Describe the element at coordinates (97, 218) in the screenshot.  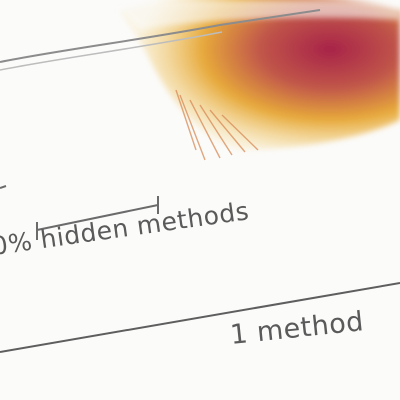
I see `scale-bracket` at that location.